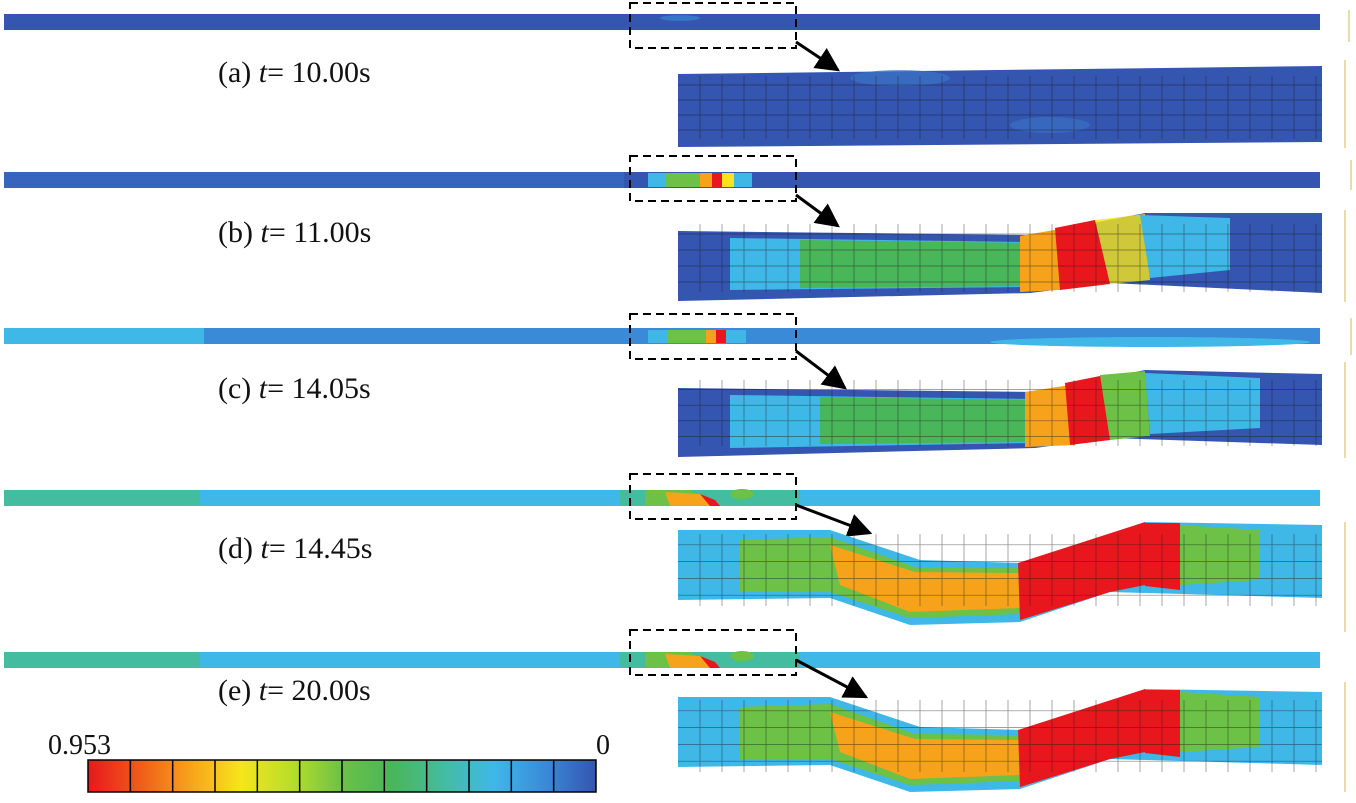 Image resolution: width=1356 pixels, height=803 pixels. What do you see at coordinates (713, 336) in the screenshot?
I see `zoom-frame-c` at bounding box center [713, 336].